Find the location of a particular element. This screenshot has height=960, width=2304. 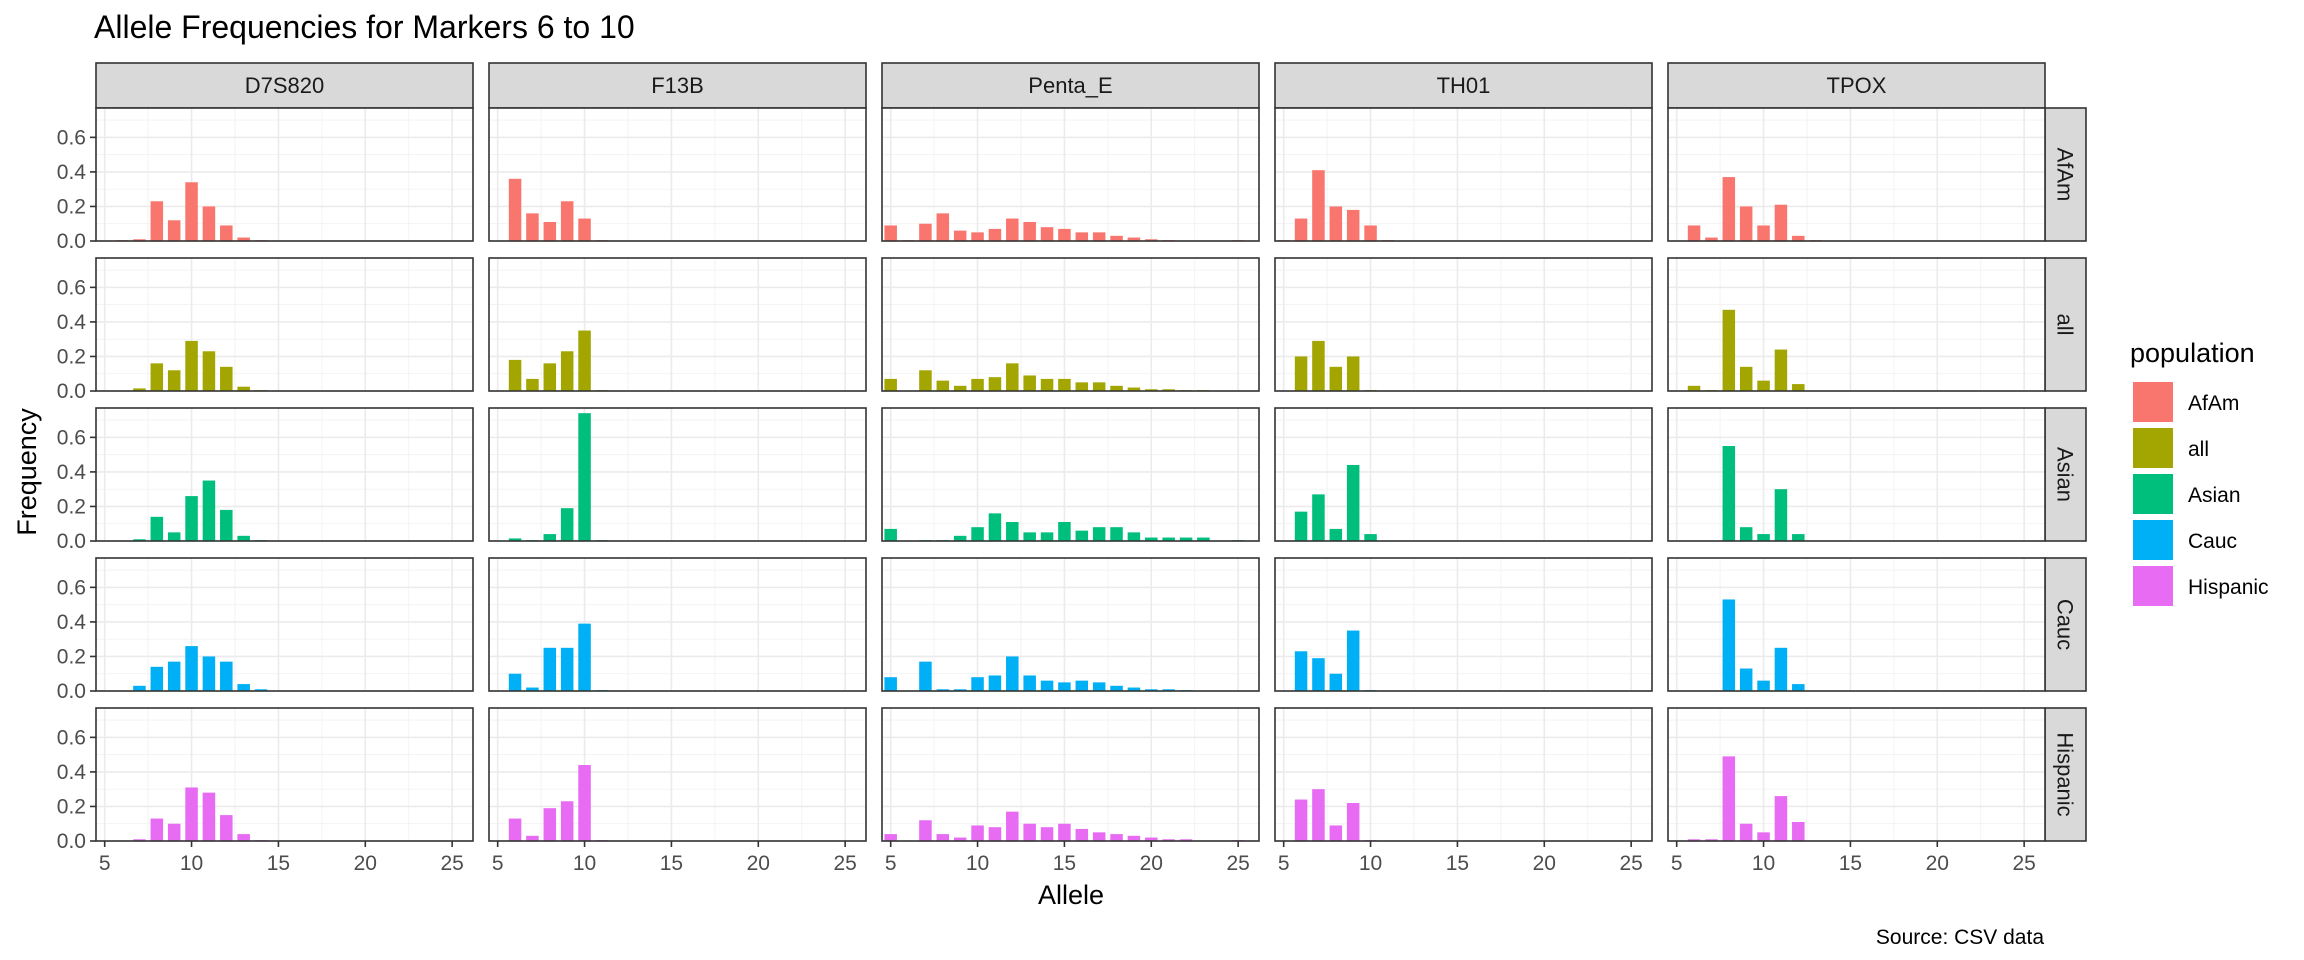

panel-tpox-cauc is located at coordinates (1856, 624).